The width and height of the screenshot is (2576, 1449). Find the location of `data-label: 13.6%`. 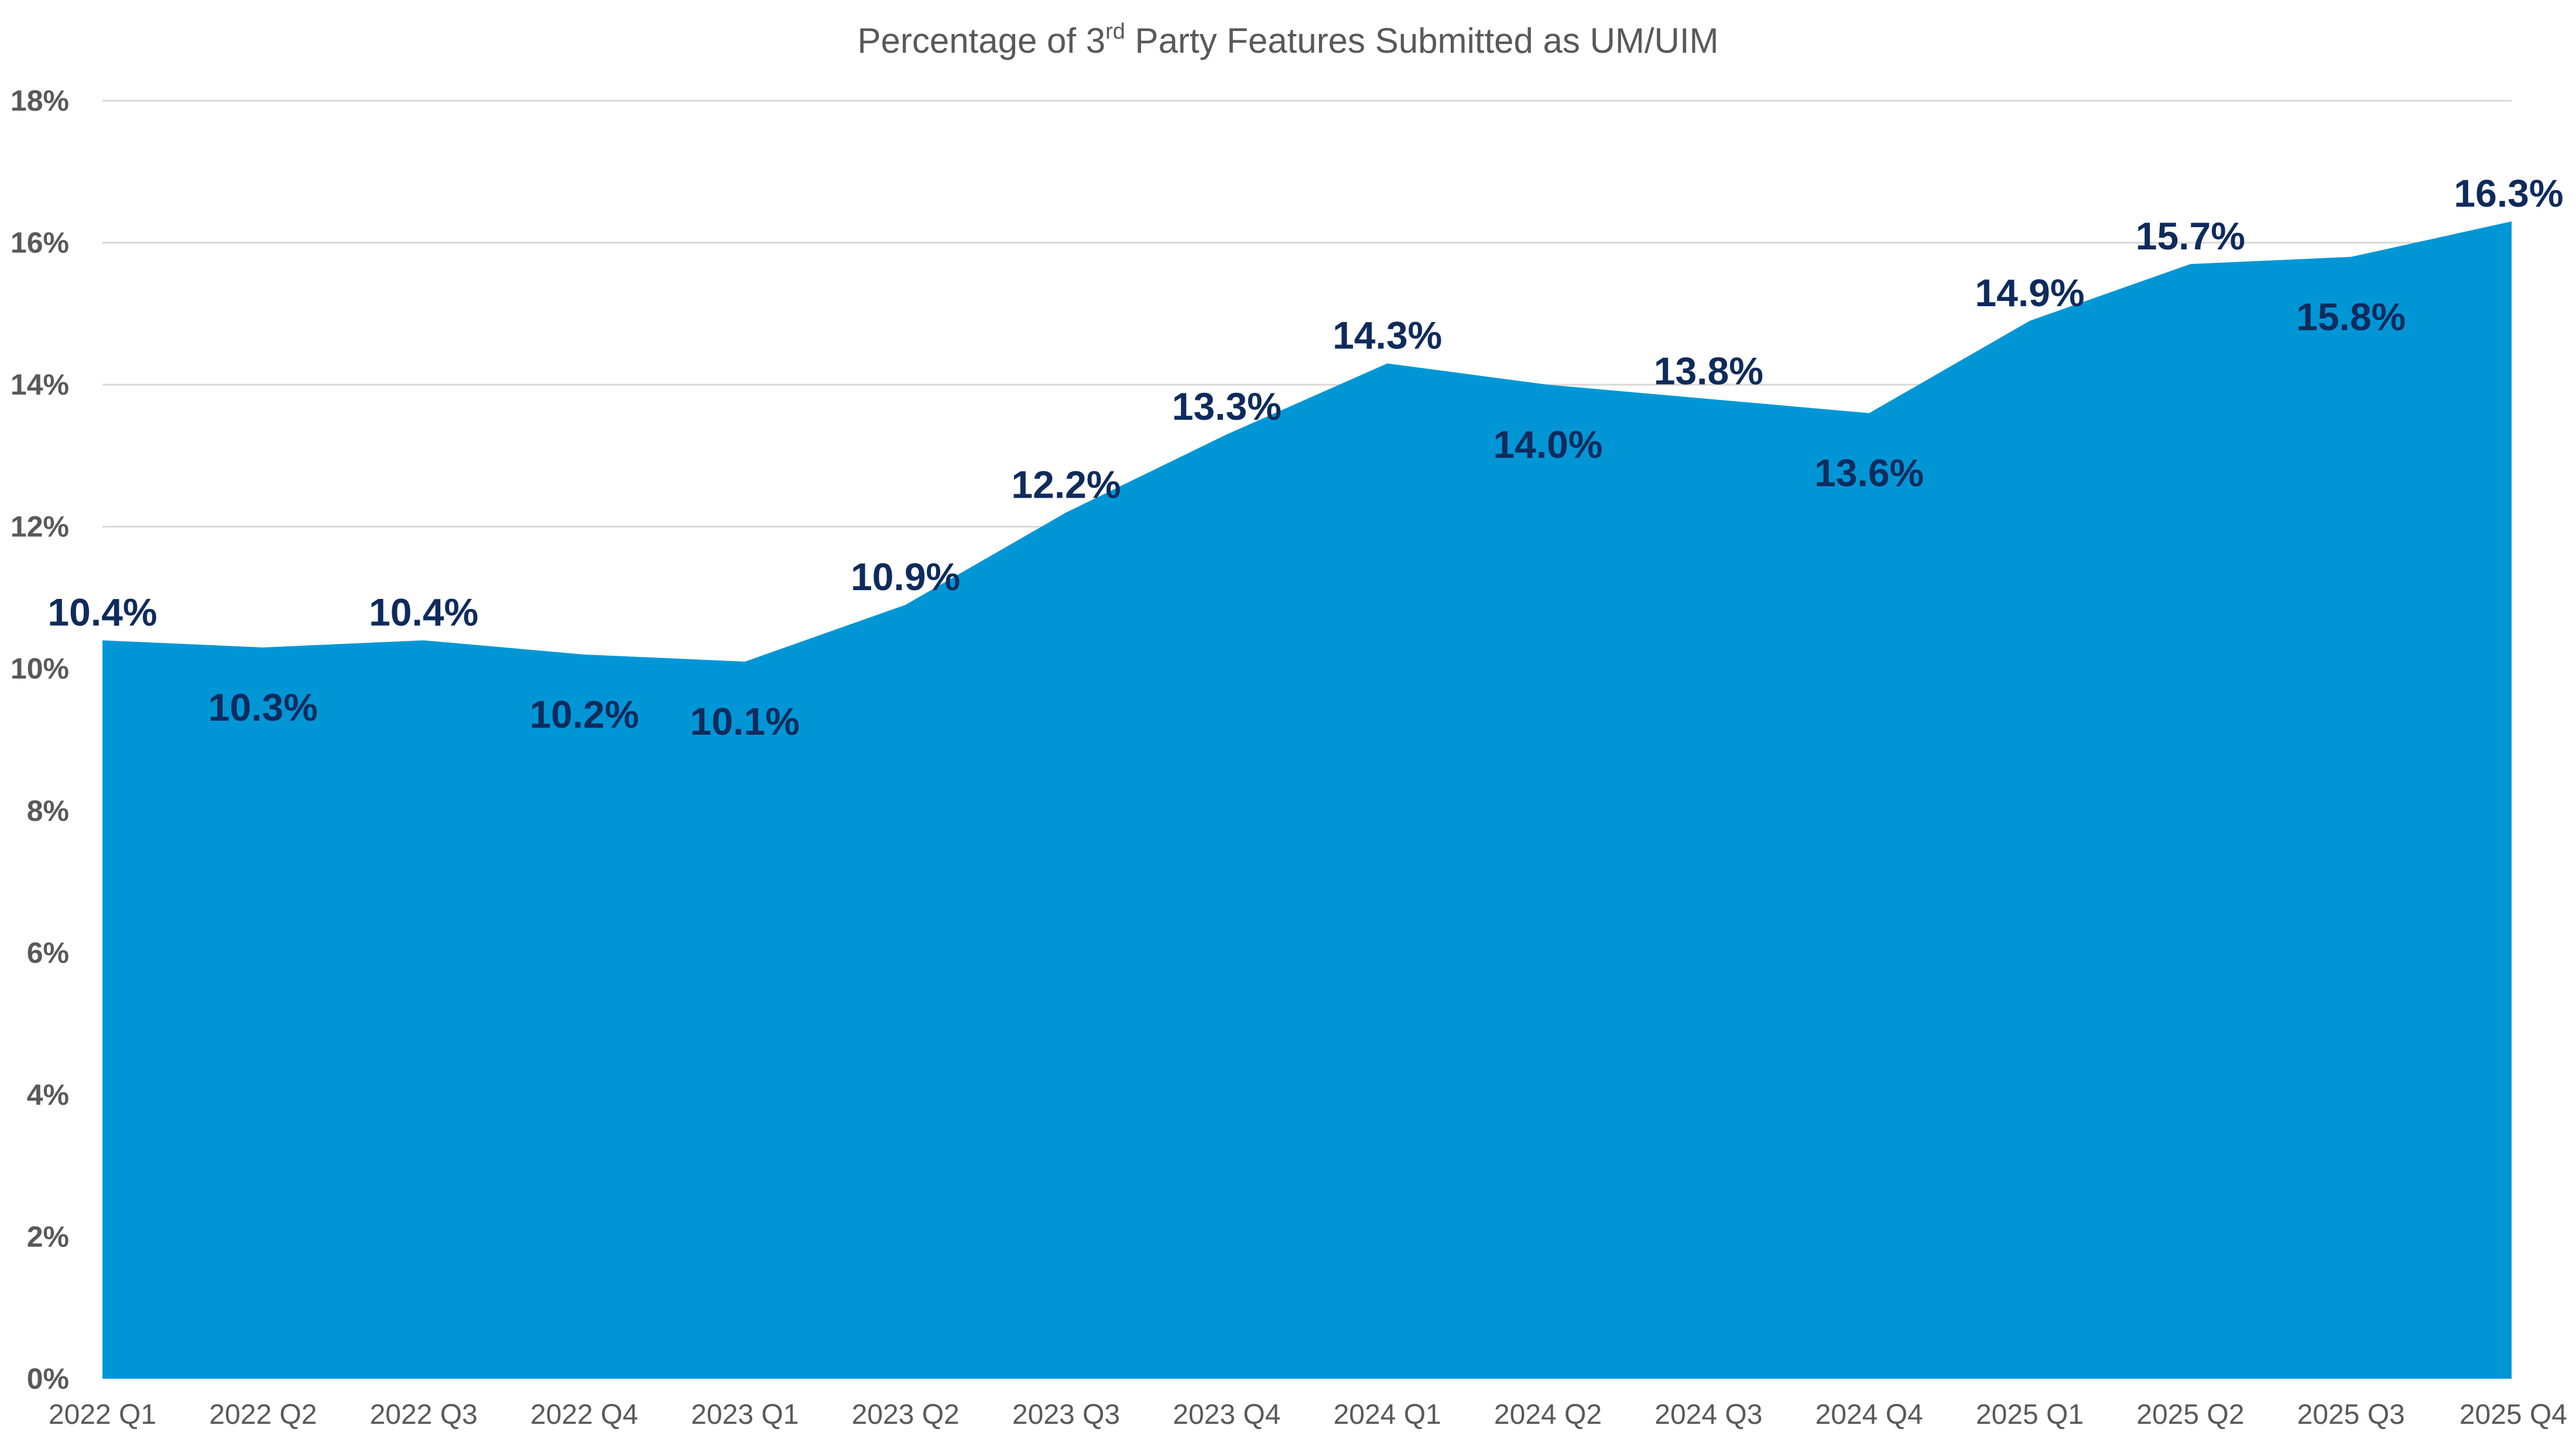

data-label: 13.6% is located at coordinates (1869, 473).